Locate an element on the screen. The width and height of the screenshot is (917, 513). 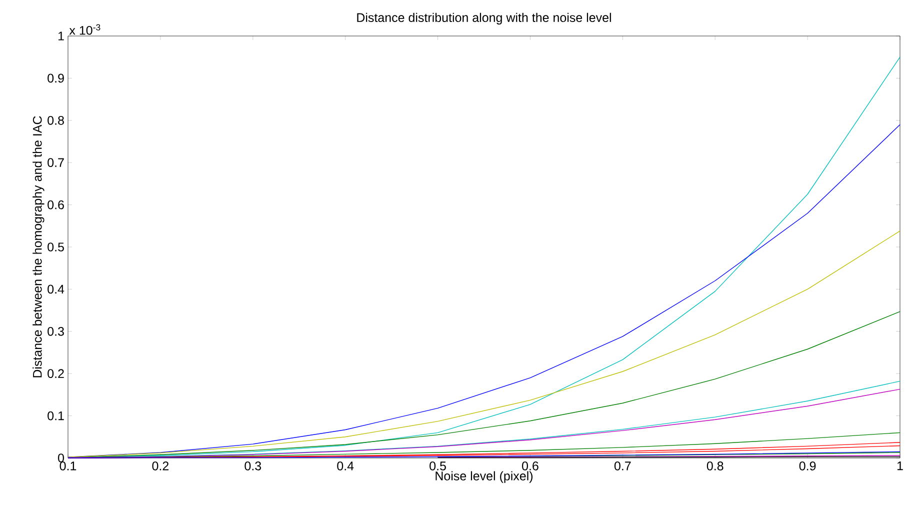
y-tick-label: 1 is located at coordinates (61, 36).